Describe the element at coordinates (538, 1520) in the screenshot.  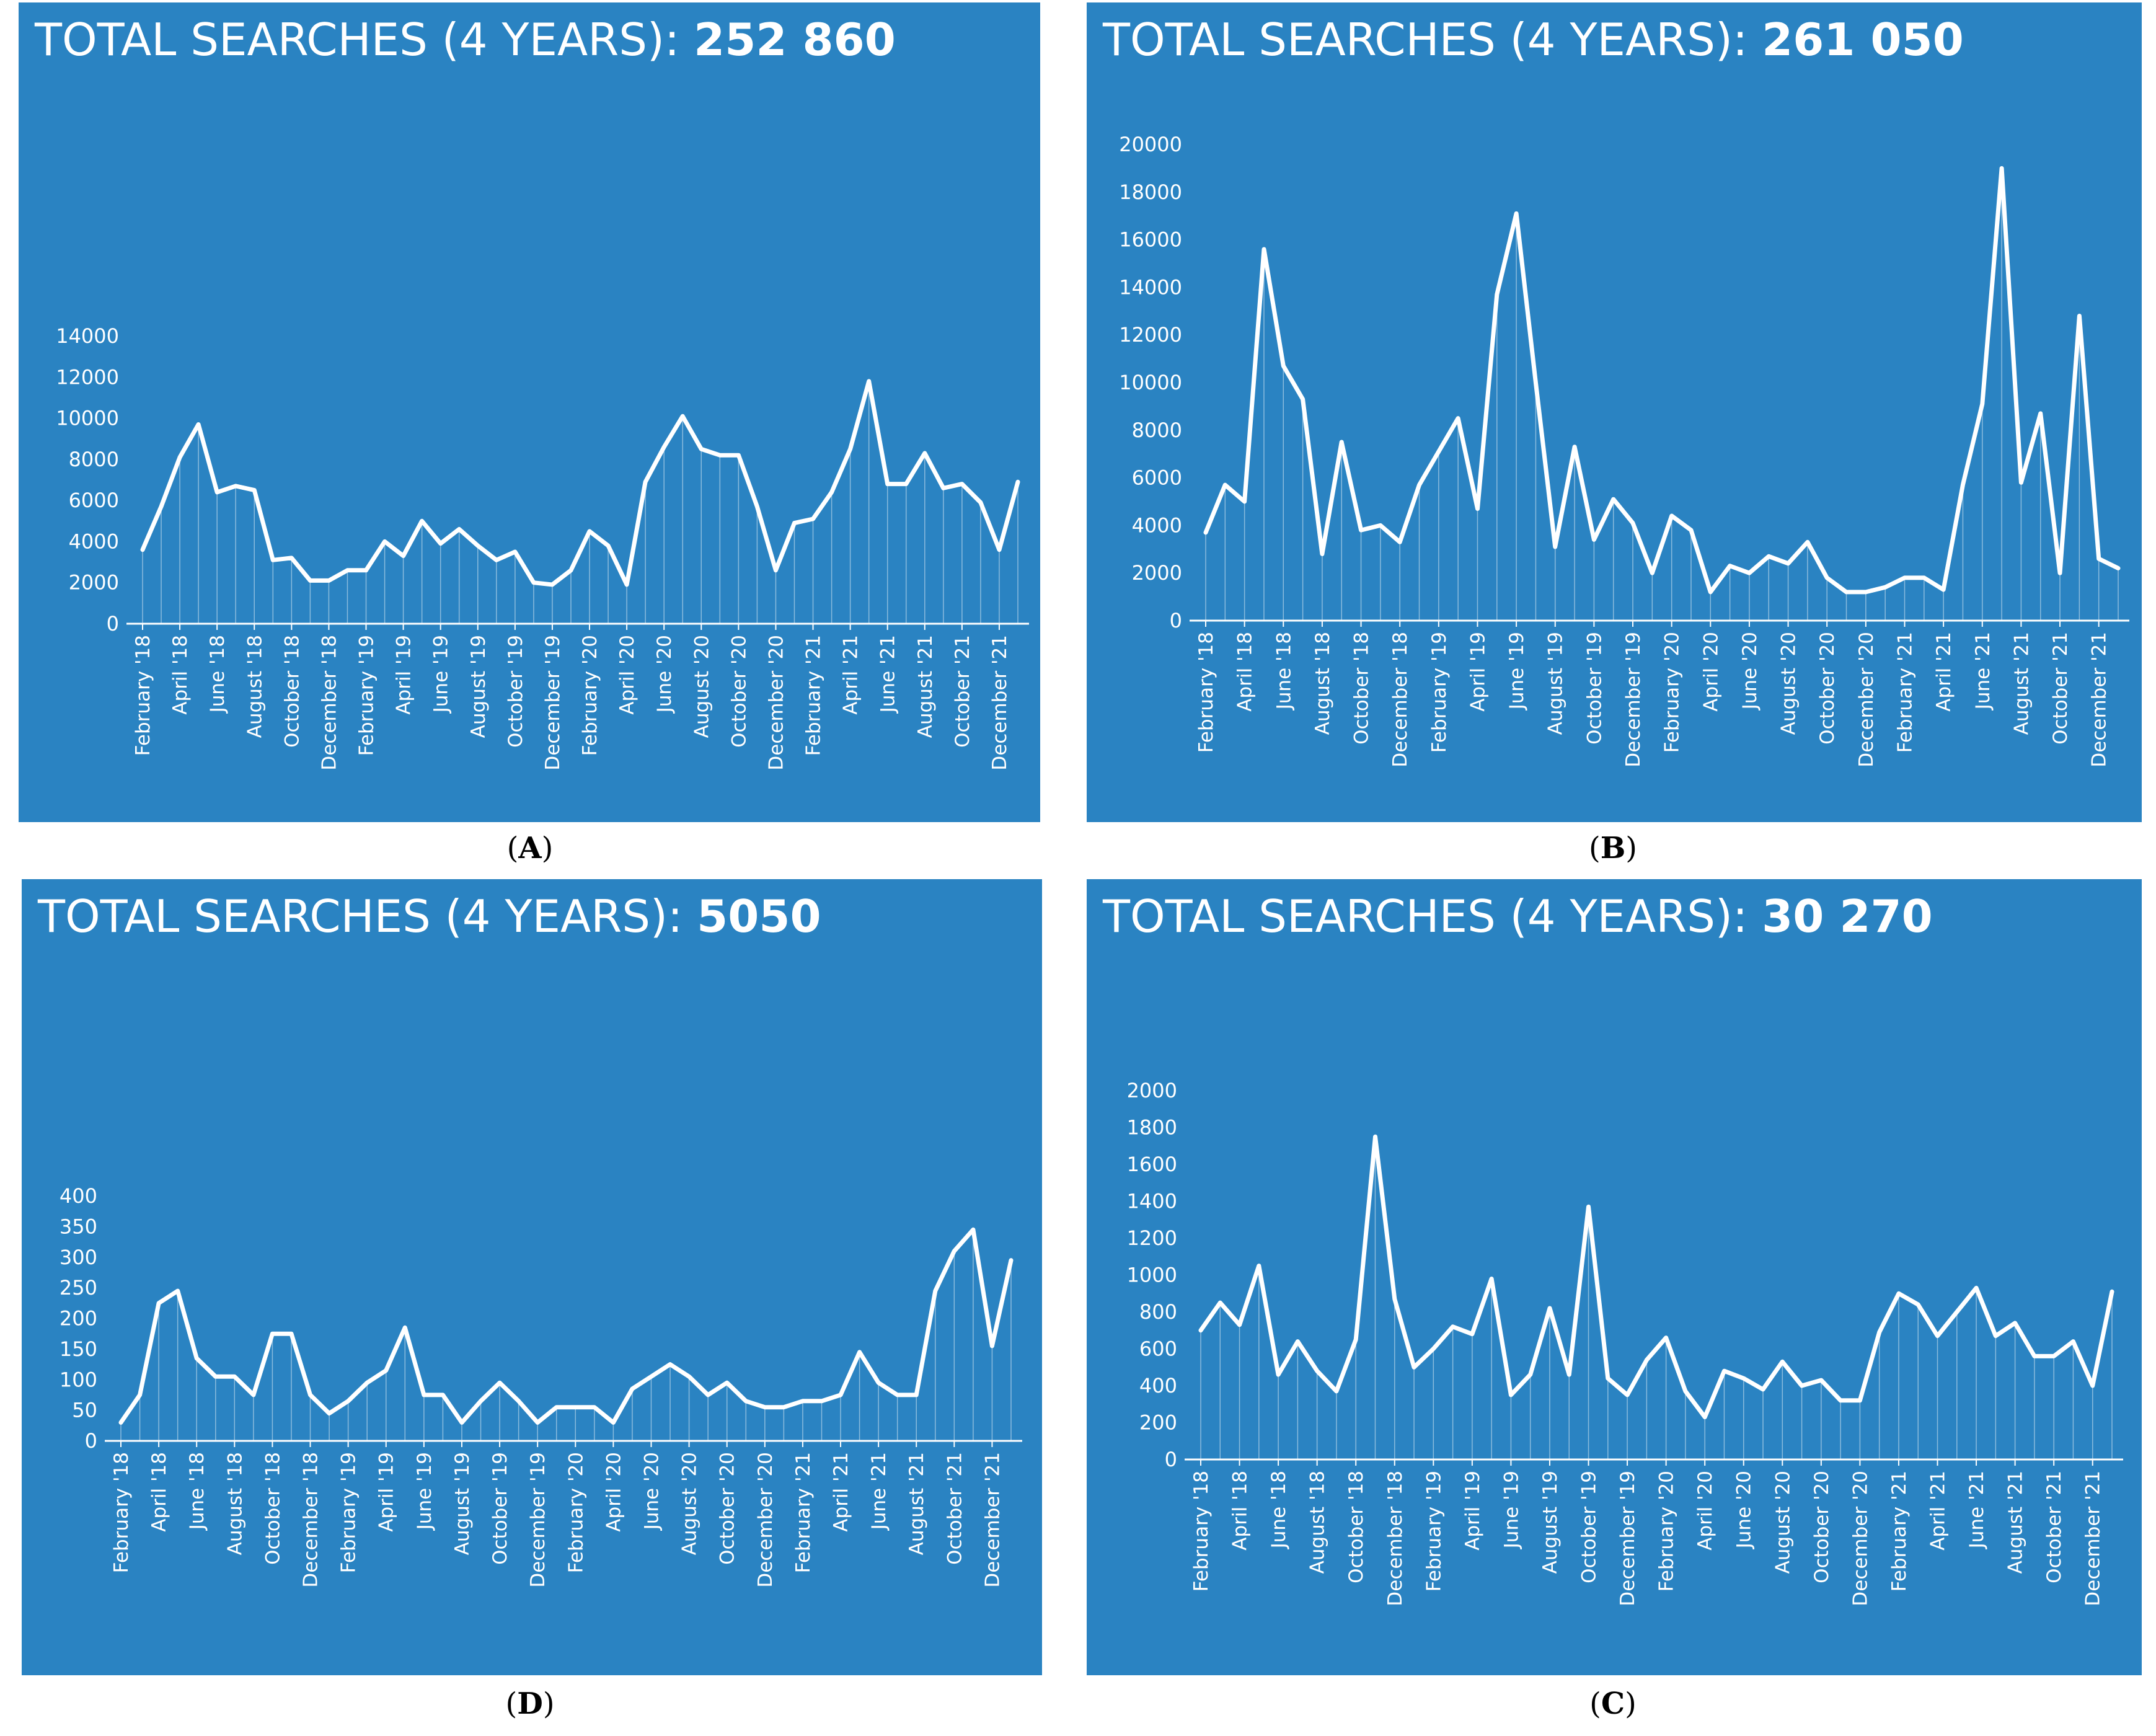
I see `x-tick-label: December '19` at that location.